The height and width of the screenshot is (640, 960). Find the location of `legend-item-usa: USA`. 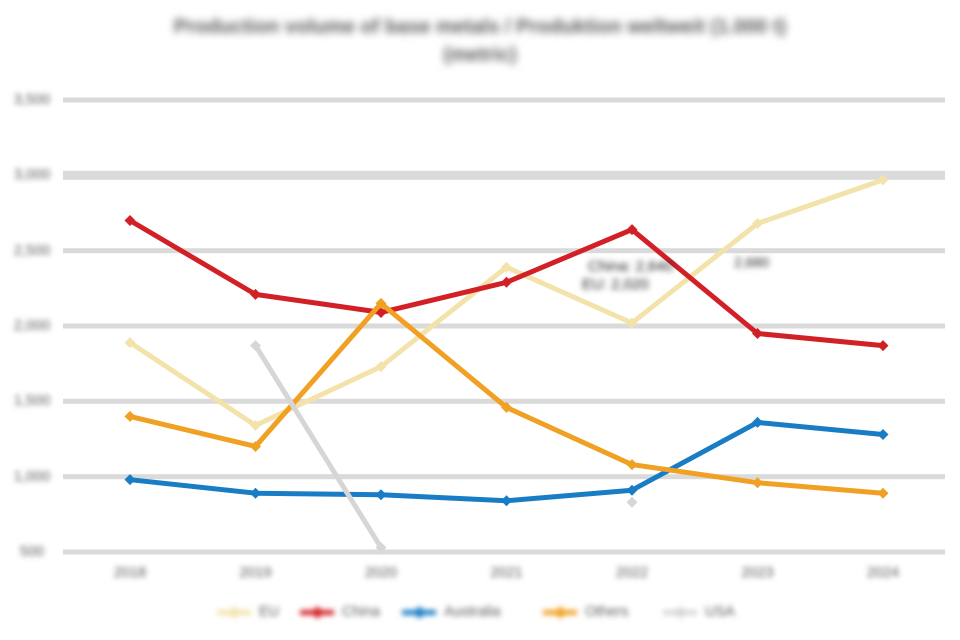

legend-item-usa: USA is located at coordinates (699, 612).